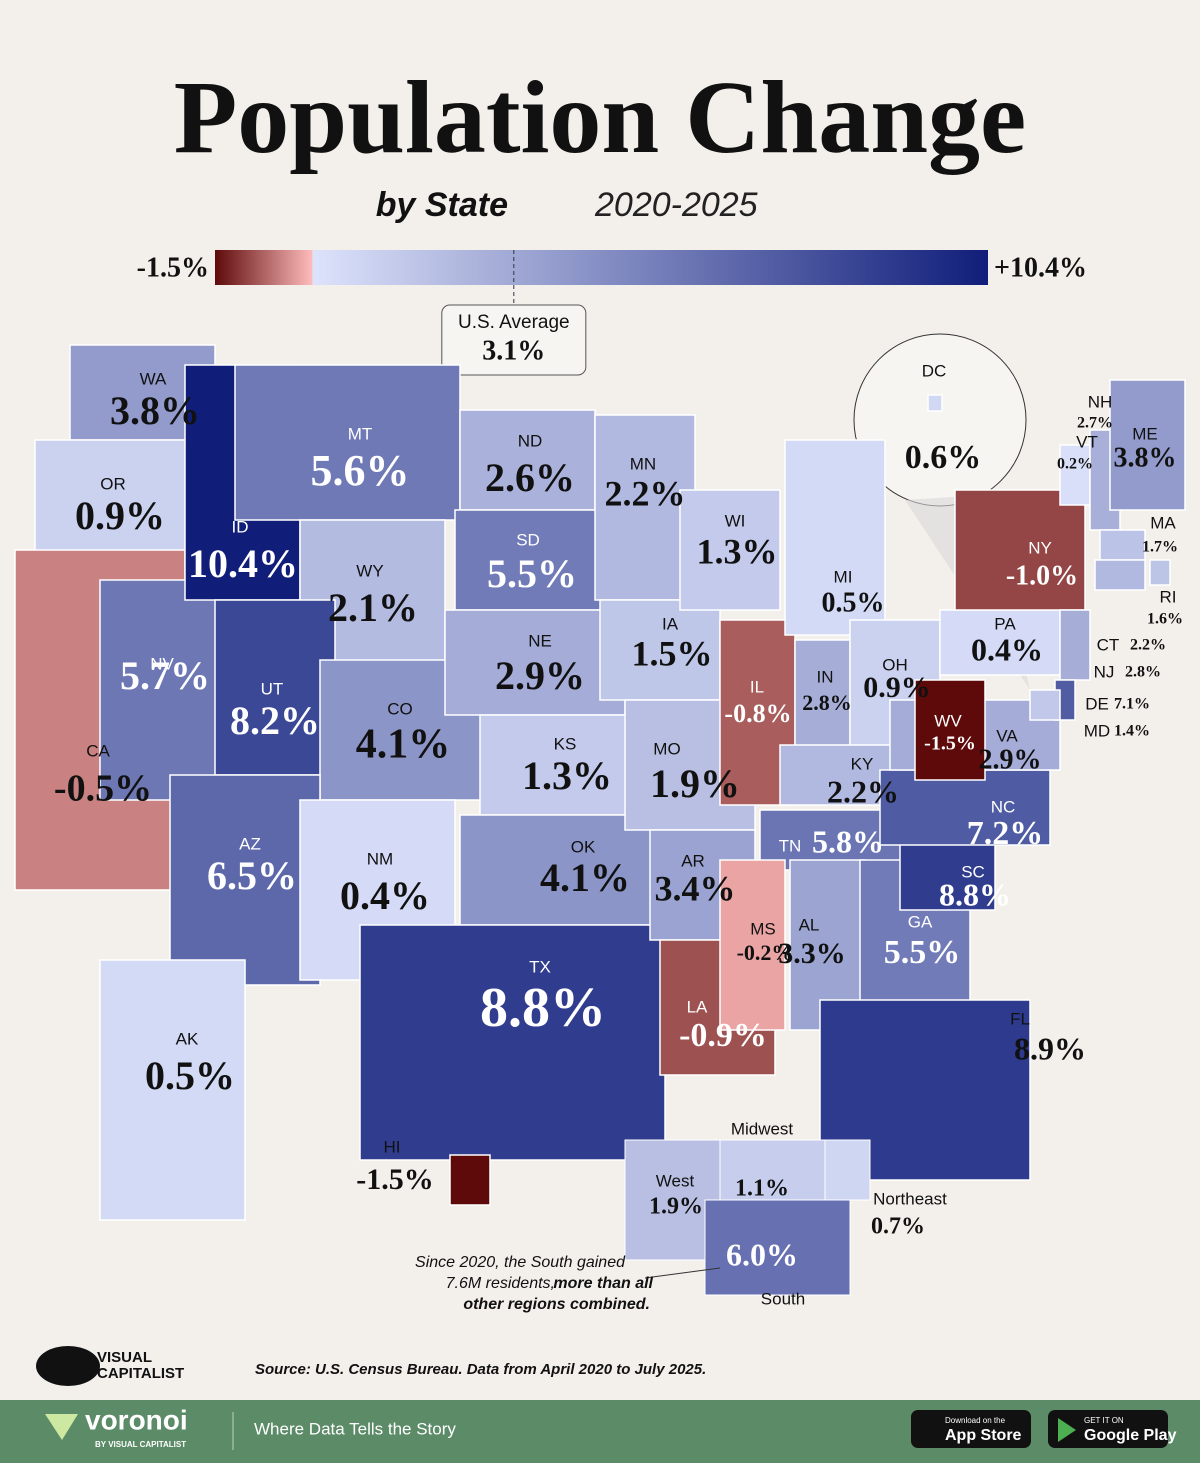 This screenshot has height=1463, width=1200. I want to click on state-value: 0.4%, so click(385, 895).